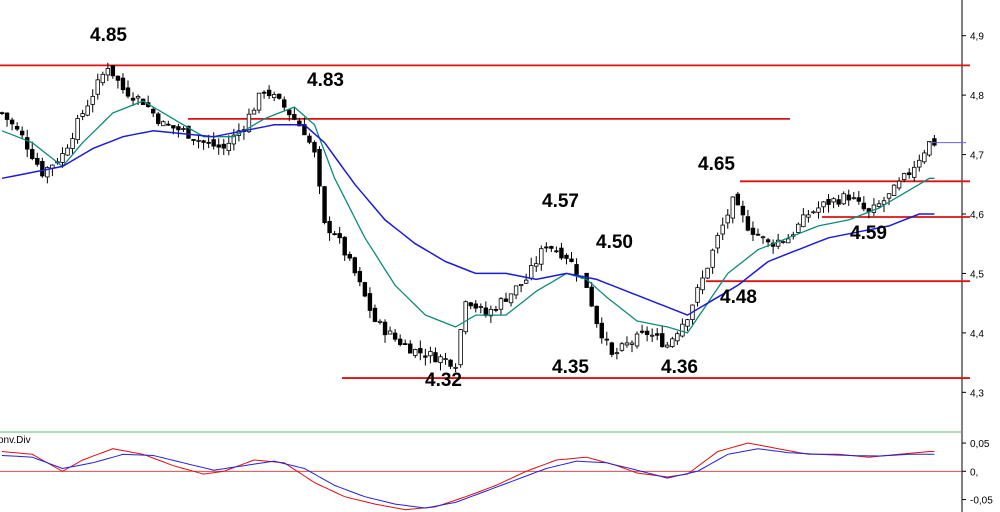 The height and width of the screenshot is (512, 1000). I want to click on annotation-label: 4.50, so click(614, 242).